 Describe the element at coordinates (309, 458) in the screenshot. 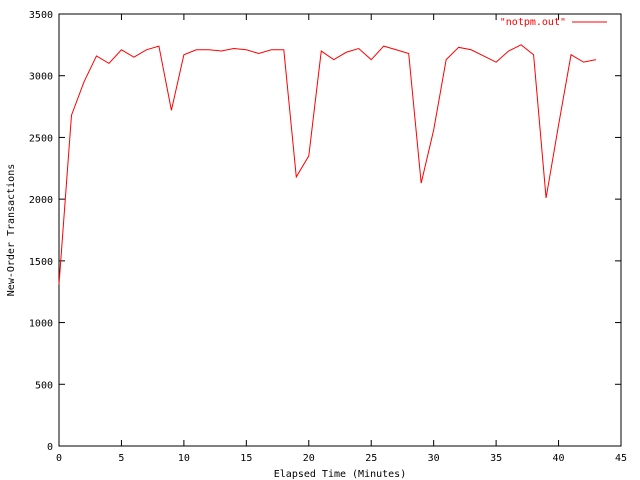

I see `x-tick-label: 20` at that location.